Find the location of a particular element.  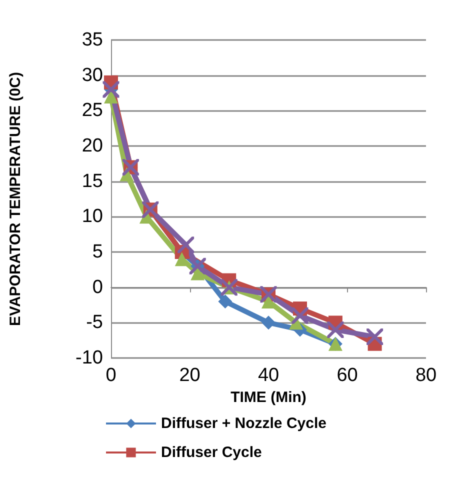

legend-label: Diffuser Cycle is located at coordinates (211, 452).